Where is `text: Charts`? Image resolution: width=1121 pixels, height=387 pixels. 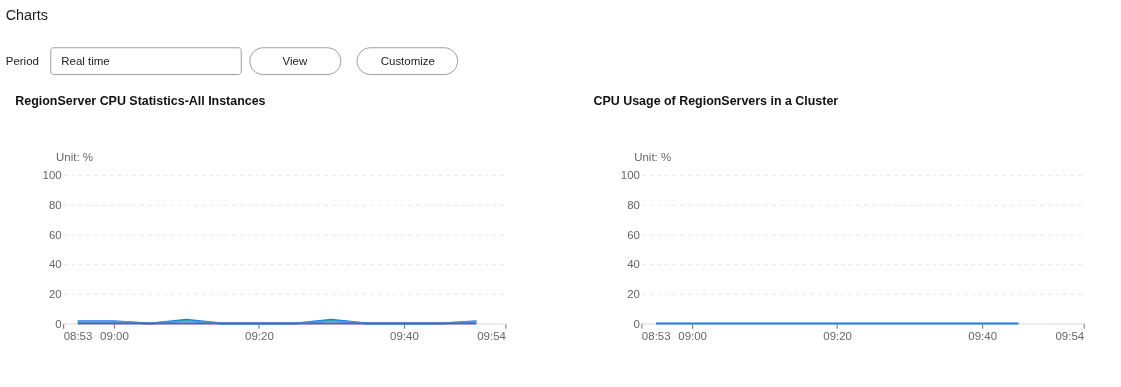 text: Charts is located at coordinates (26, 15).